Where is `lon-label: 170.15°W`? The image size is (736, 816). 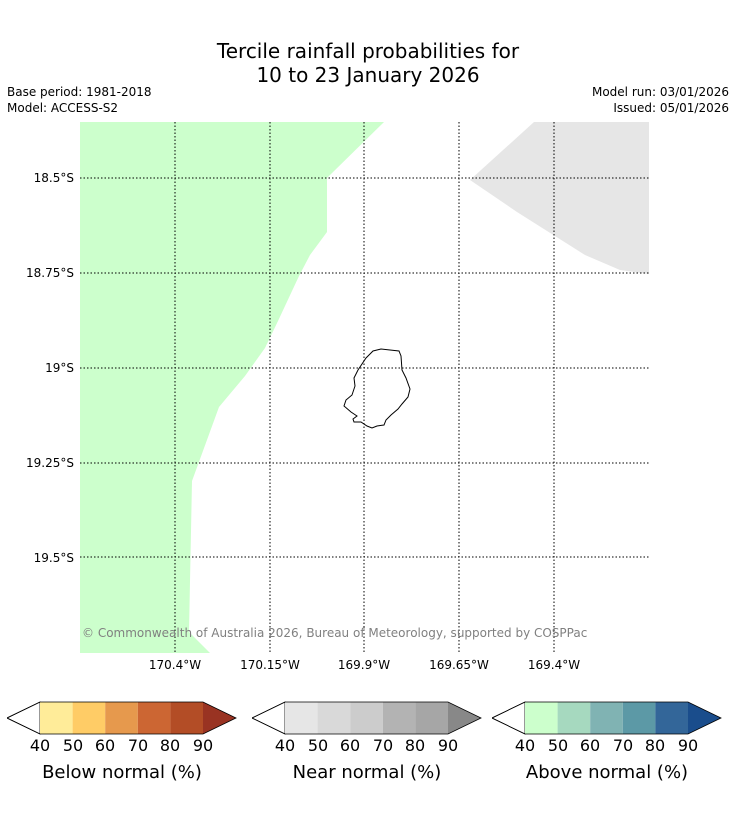
lon-label: 170.15°W is located at coordinates (270, 665).